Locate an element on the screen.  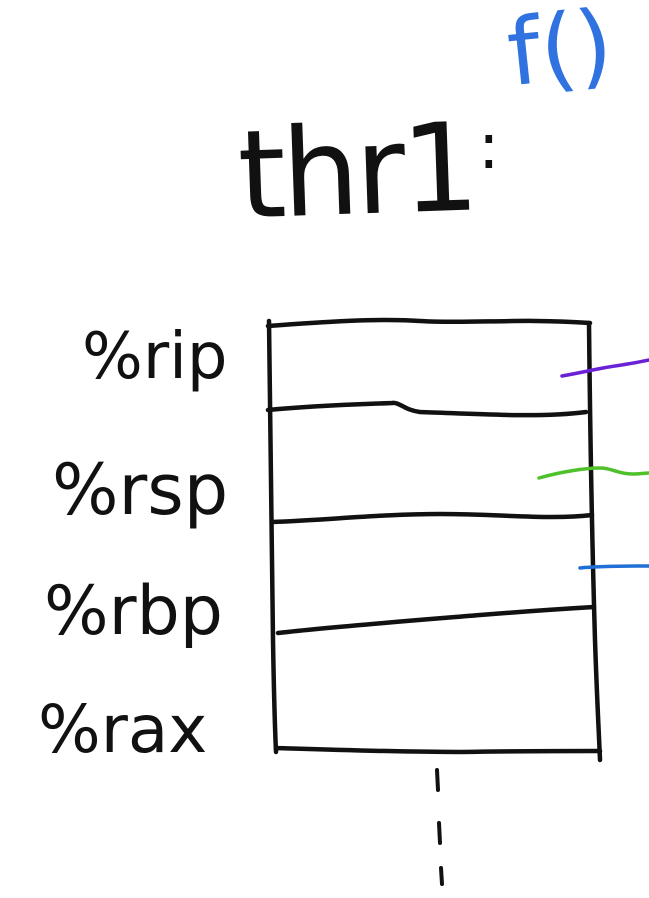
register-row-divider-rip-rsp is located at coordinates (427, 409).